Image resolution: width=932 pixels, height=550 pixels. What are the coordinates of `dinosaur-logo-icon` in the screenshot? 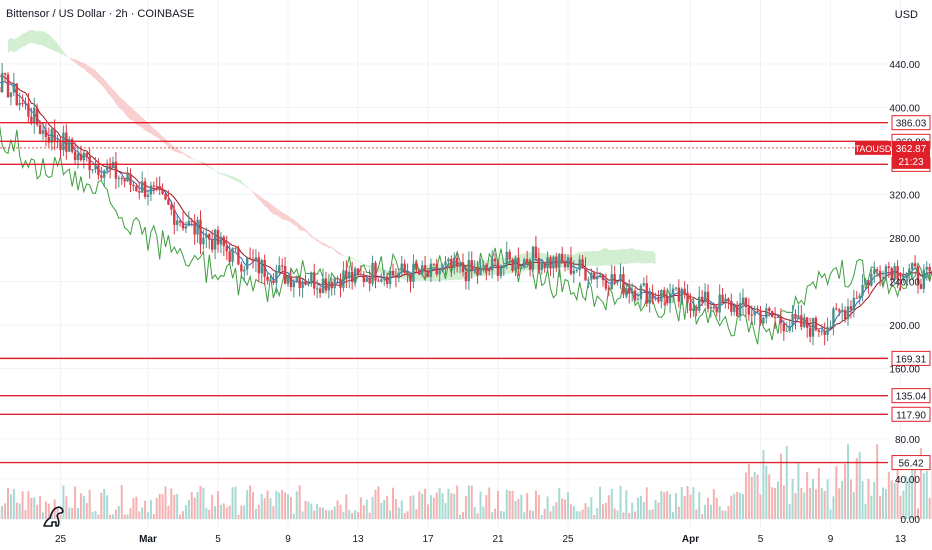 It's located at (55, 514).